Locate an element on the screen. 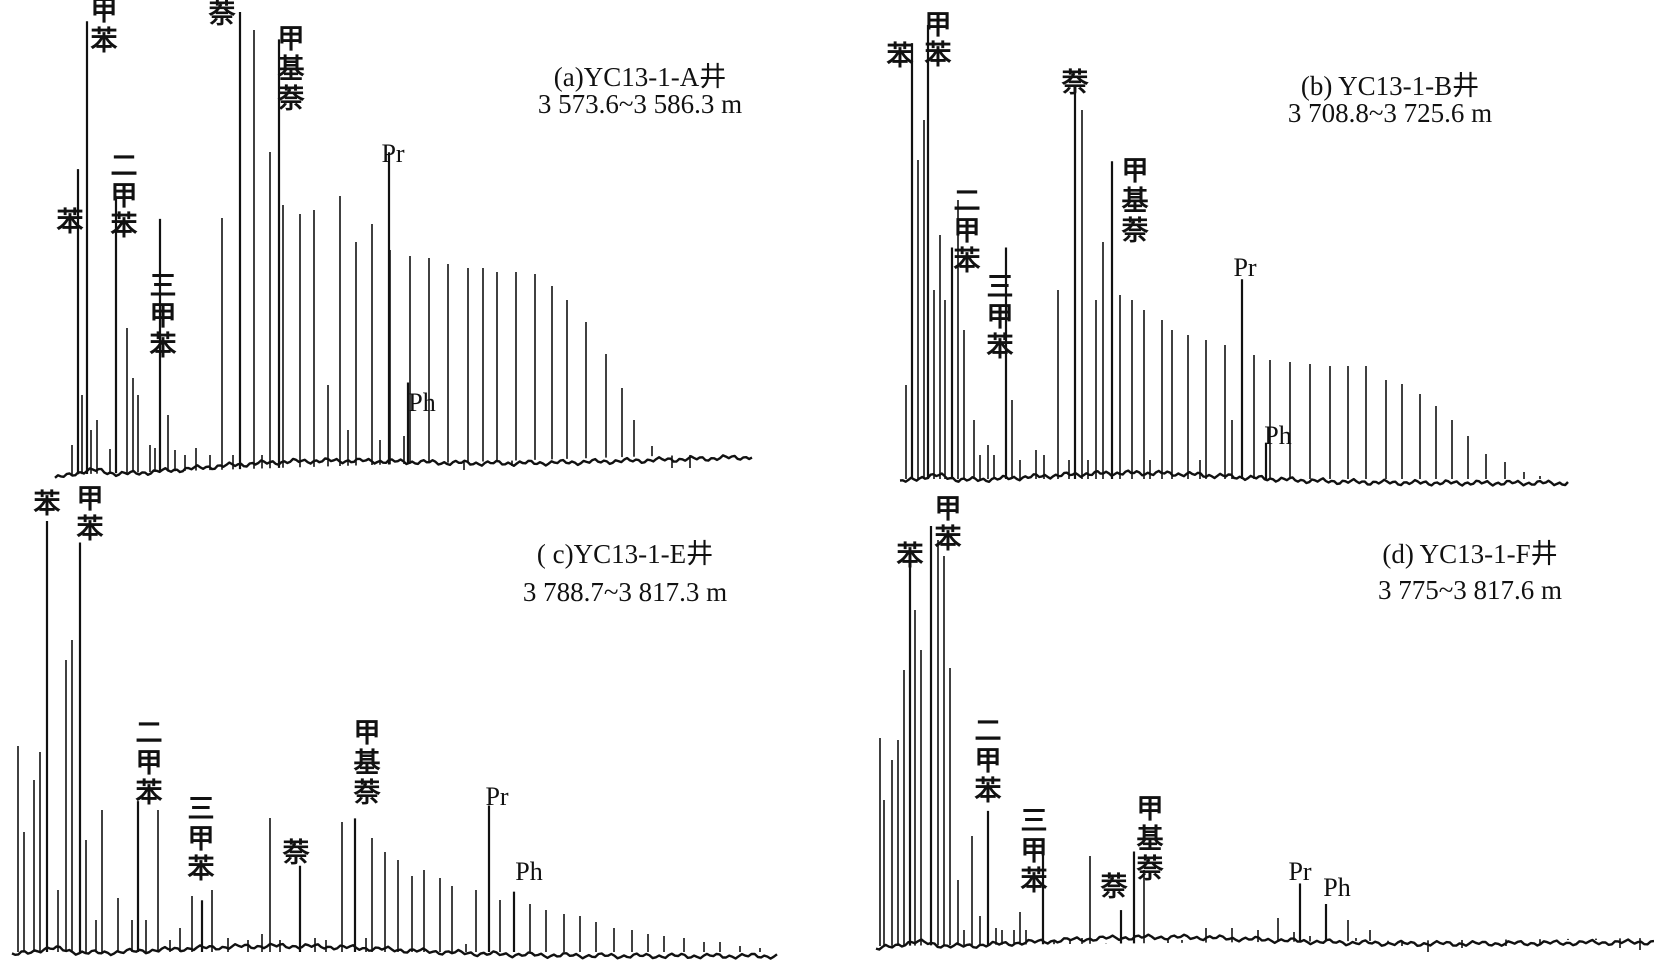 Image resolution: width=1654 pixels, height=963 pixels. panel-title: (b) YC13-1-B井 is located at coordinates (1390, 86).